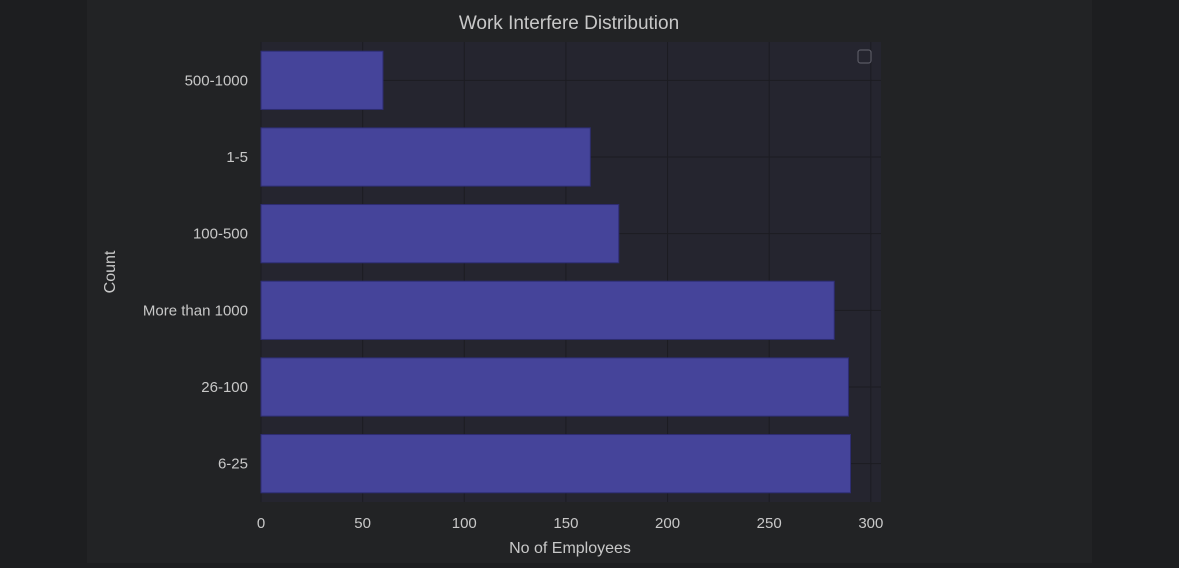 The width and height of the screenshot is (1179, 568). Describe the element at coordinates (216, 80) in the screenshot. I see `y-tick-label: 500-1000` at that location.